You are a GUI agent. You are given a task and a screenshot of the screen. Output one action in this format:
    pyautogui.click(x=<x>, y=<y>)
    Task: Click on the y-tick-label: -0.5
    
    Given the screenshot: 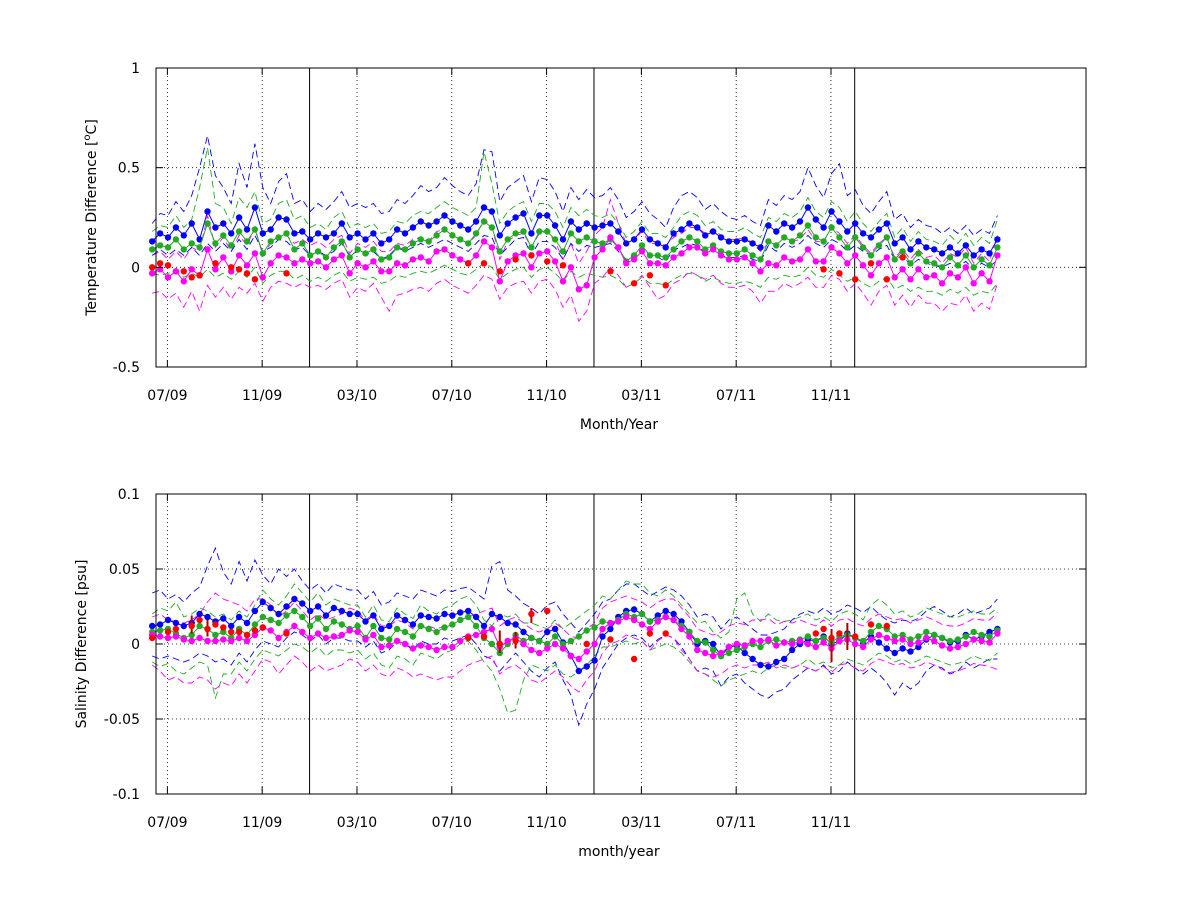 What is the action you would take?
    pyautogui.click(x=126, y=368)
    